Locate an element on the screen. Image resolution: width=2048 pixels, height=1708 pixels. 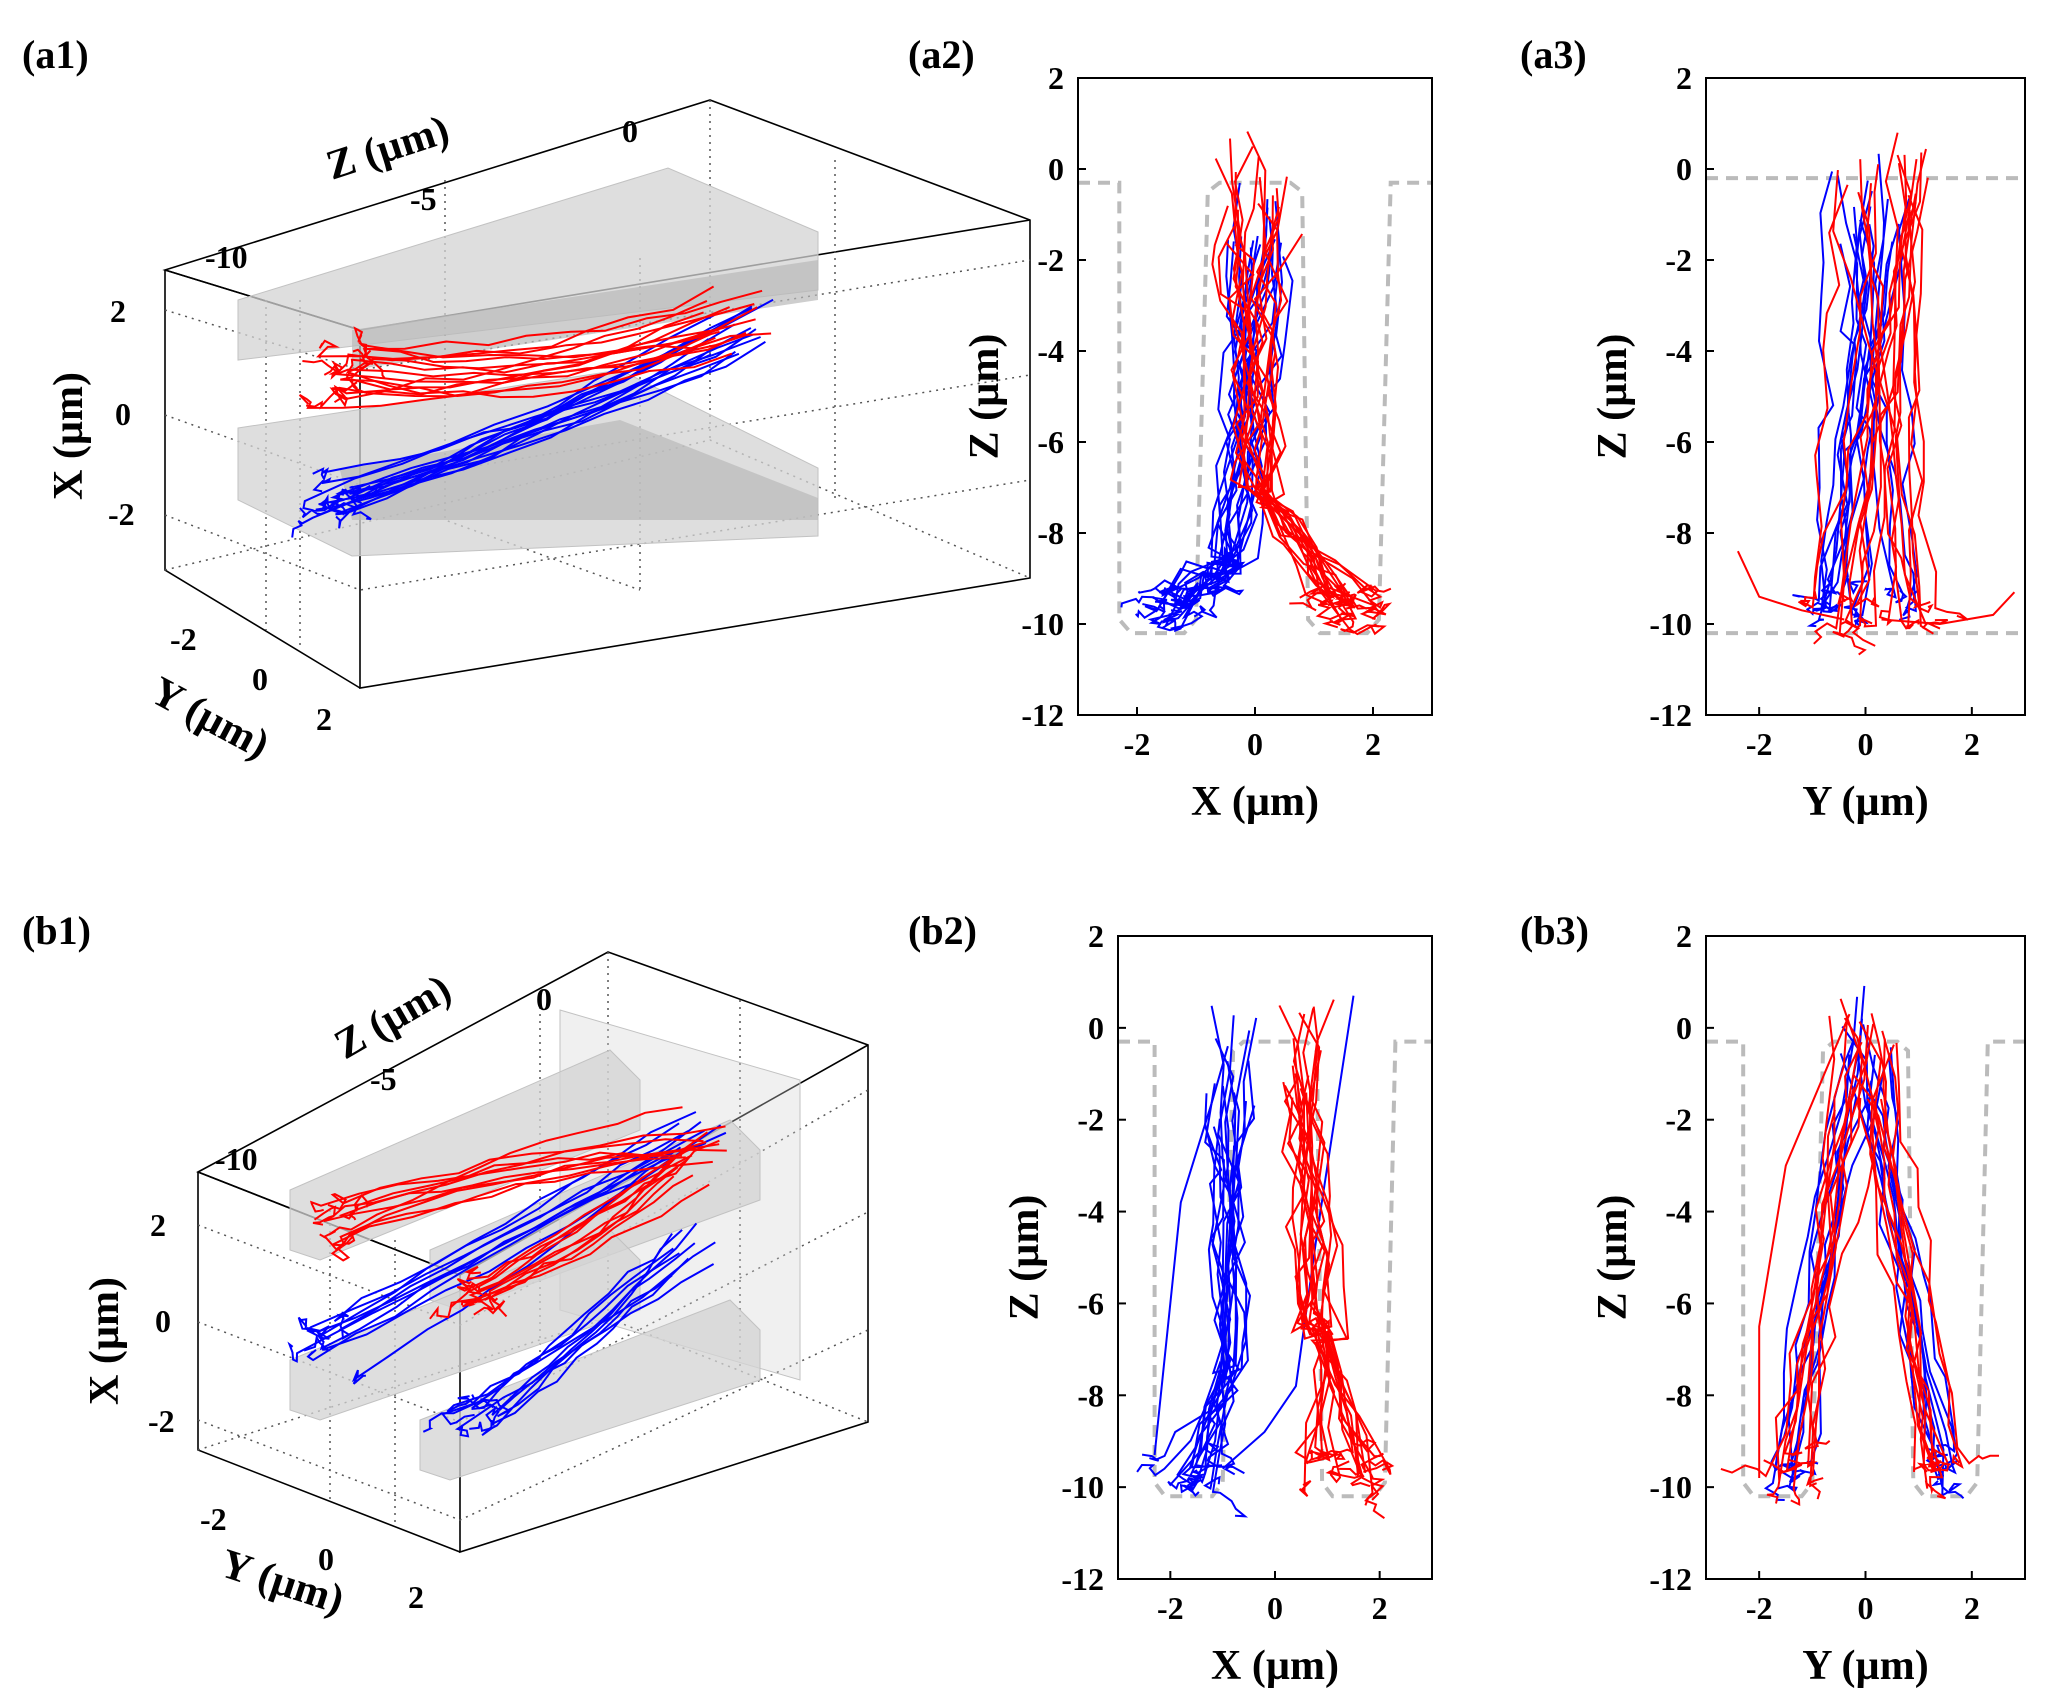
panel-label-a3: (a3) is located at coordinates (1553, 54).